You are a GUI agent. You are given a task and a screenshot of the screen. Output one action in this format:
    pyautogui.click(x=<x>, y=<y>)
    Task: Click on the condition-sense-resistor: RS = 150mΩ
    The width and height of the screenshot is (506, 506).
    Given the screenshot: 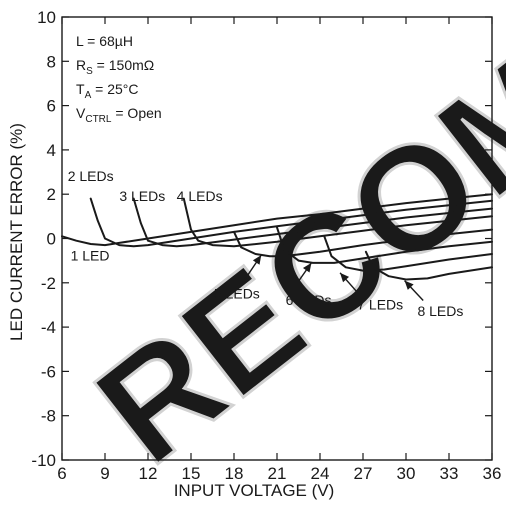 What is the action you would take?
    pyautogui.click(x=115, y=67)
    